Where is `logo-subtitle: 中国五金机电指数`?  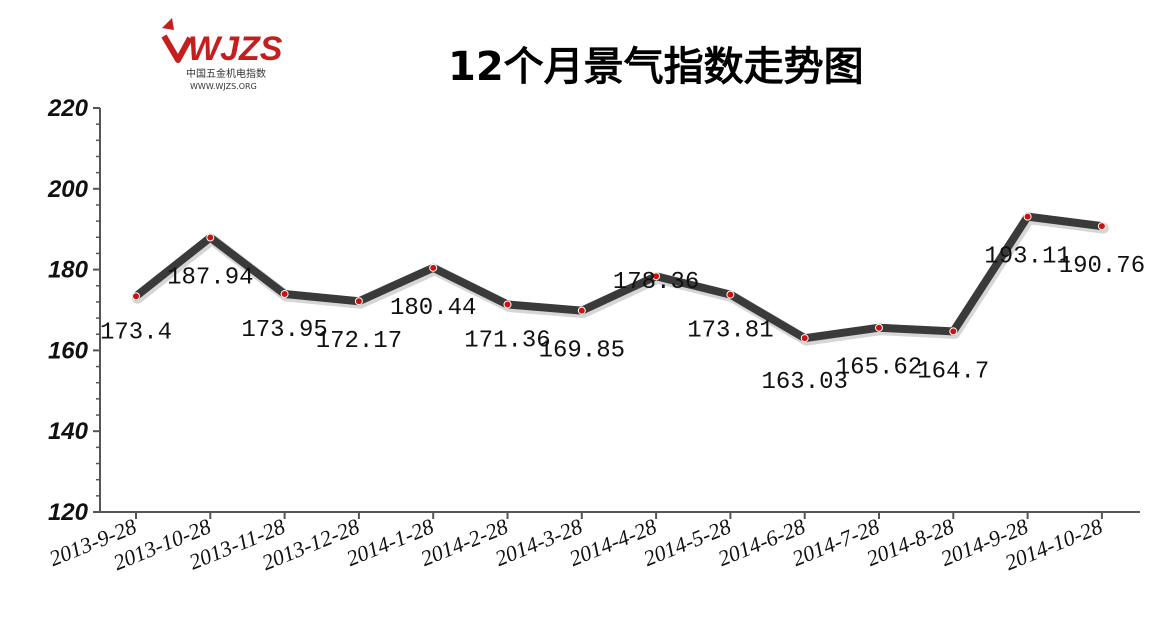 logo-subtitle: 中国五金机电指数 is located at coordinates (226, 73).